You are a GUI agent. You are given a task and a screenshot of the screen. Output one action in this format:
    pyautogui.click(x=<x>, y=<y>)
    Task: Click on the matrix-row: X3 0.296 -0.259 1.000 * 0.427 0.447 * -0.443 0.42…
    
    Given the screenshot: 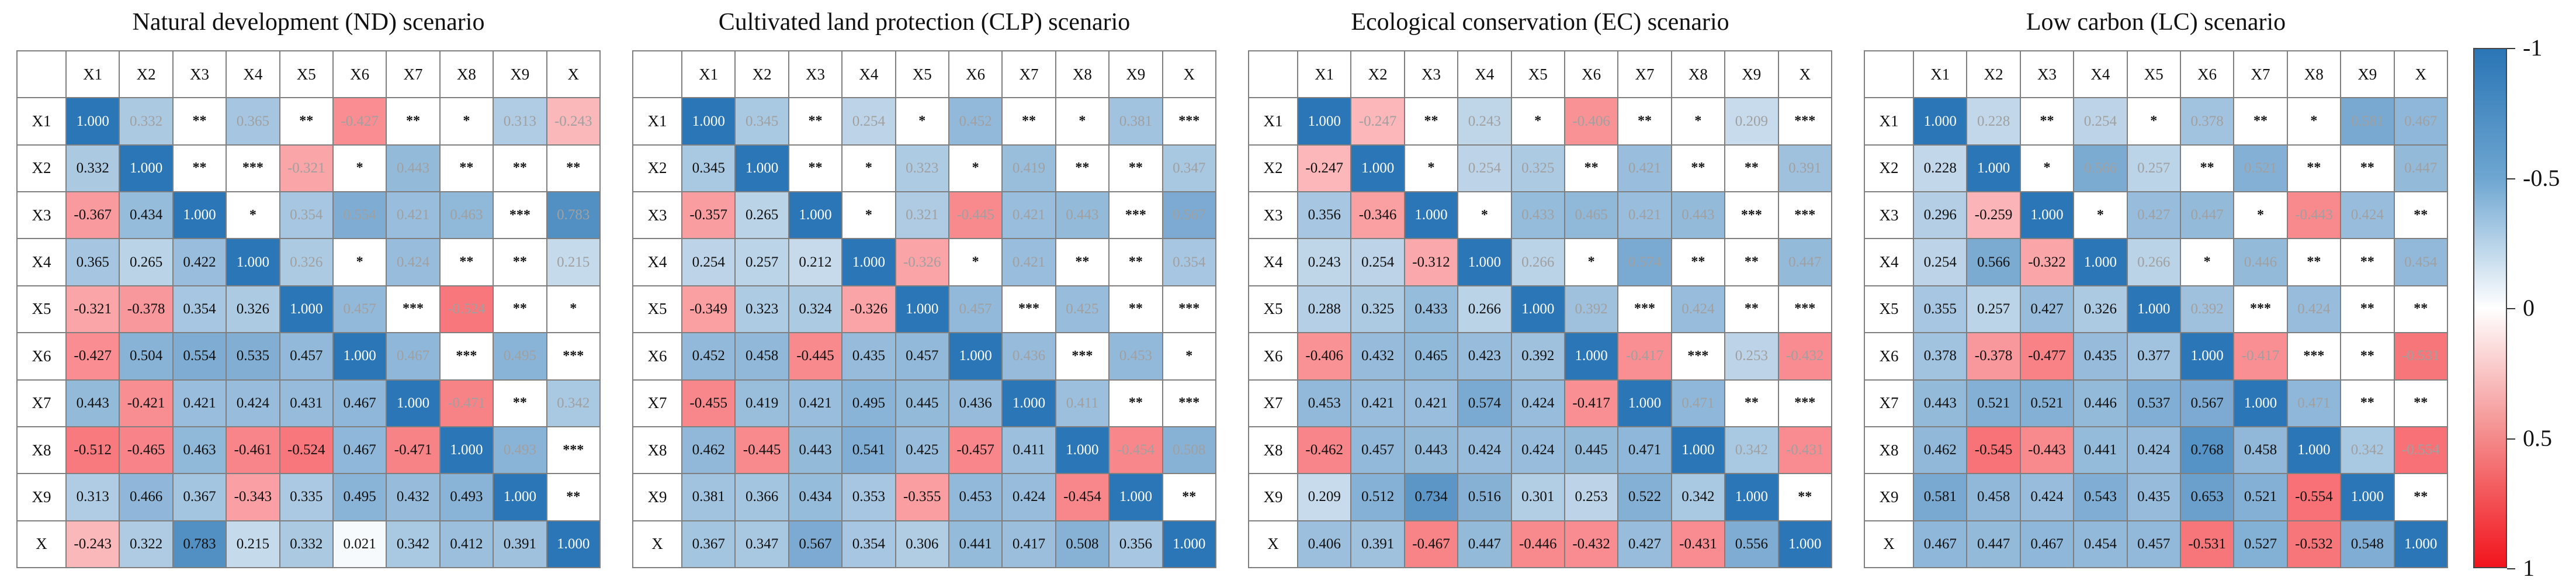 What is the action you would take?
    pyautogui.click(x=2156, y=215)
    